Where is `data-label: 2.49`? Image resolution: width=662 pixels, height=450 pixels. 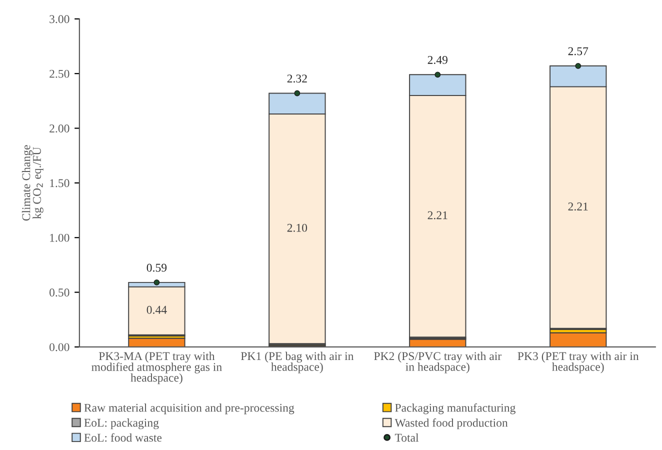 data-label: 2.49 is located at coordinates (438, 60).